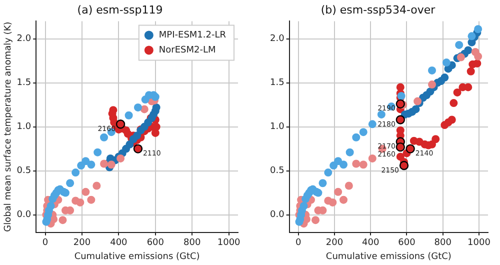  Describe the element at coordinates (378, 9) in the screenshot. I see `chart-title: (b) esm-ssp534-over` at that location.